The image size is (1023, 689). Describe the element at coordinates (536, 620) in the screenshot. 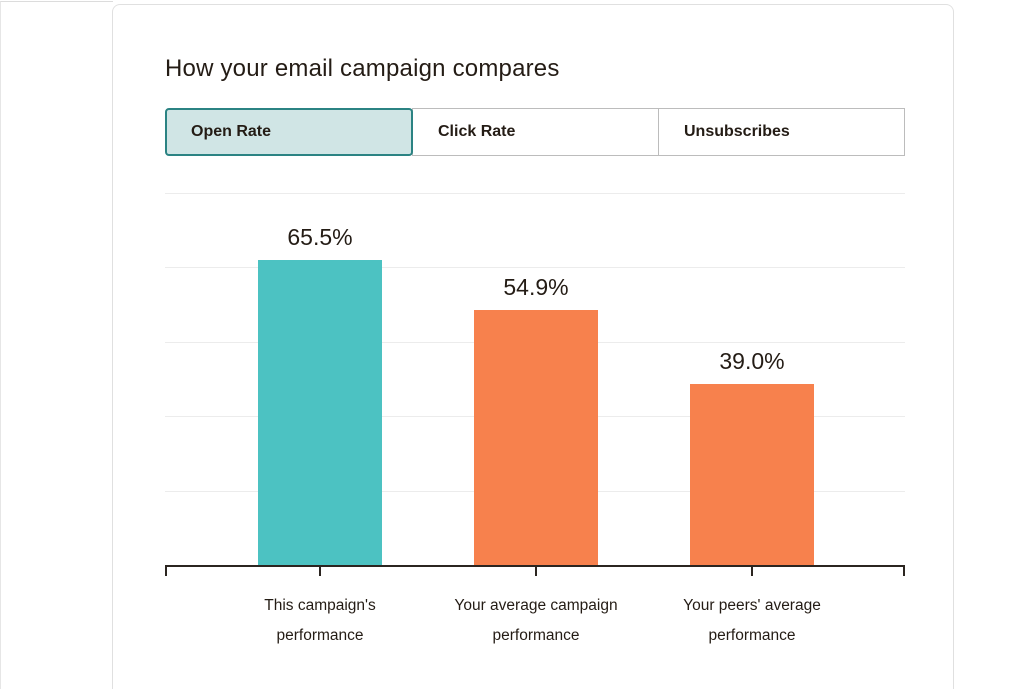

I see `category-label-your-average-campaign-performance: Your average campaign performance` at that location.